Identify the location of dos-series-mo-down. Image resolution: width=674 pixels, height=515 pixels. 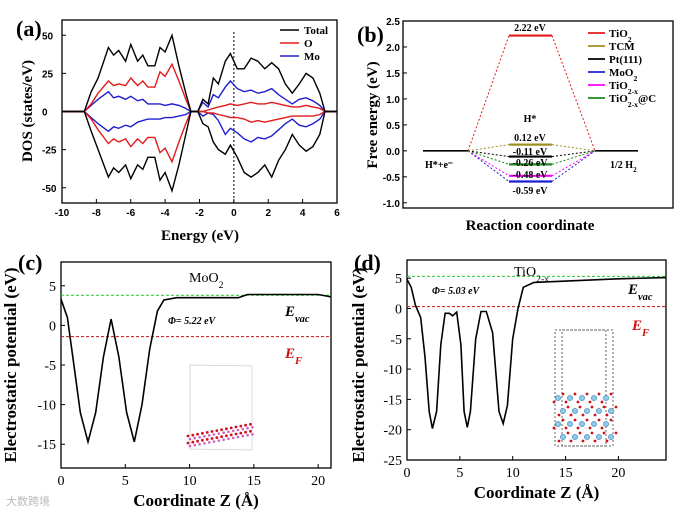
(199, 126).